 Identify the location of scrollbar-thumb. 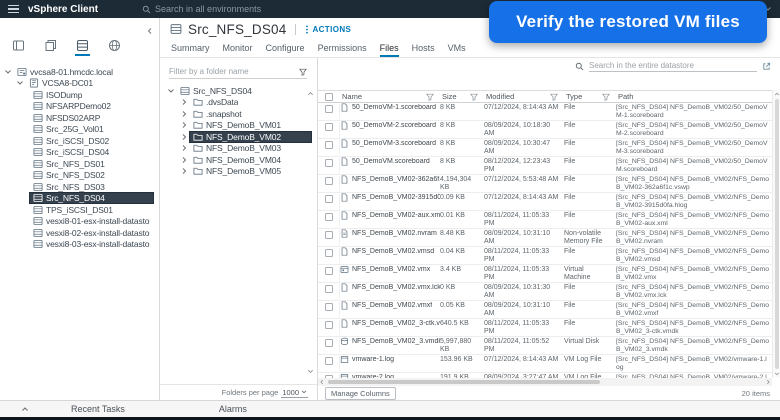
(464, 382).